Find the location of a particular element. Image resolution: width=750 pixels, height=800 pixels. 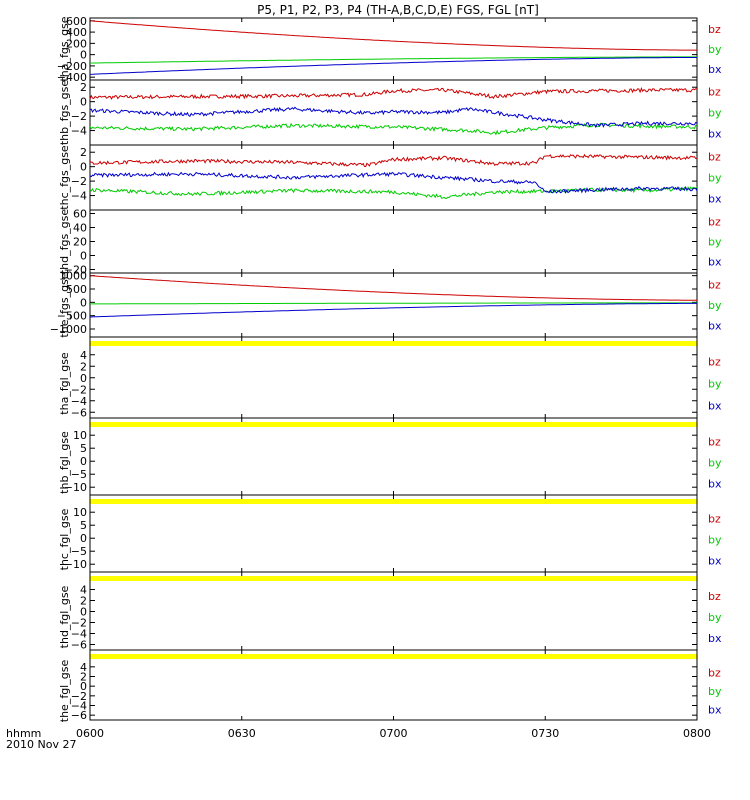

time-axis-label-date: 2010 Nov 27 is located at coordinates (41, 744).